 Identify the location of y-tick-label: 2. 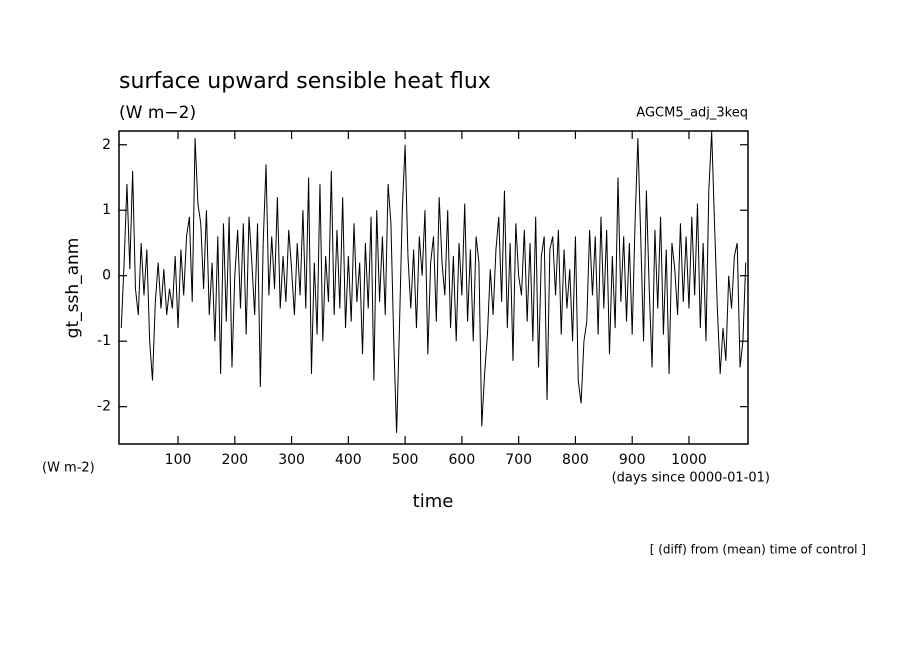
(106, 145).